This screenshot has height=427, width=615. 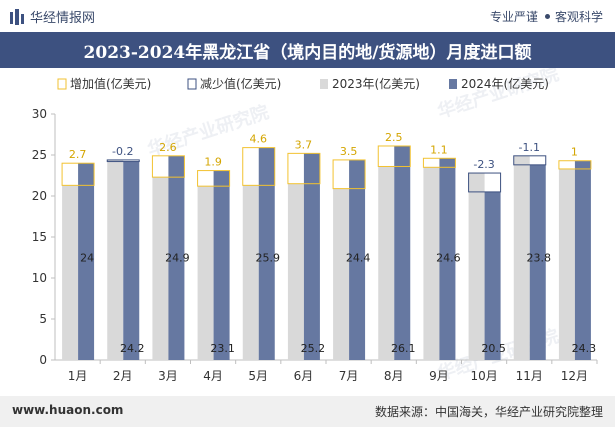 What do you see at coordinates (483, 376) in the screenshot?
I see `x-tick-label: 10月` at bounding box center [483, 376].